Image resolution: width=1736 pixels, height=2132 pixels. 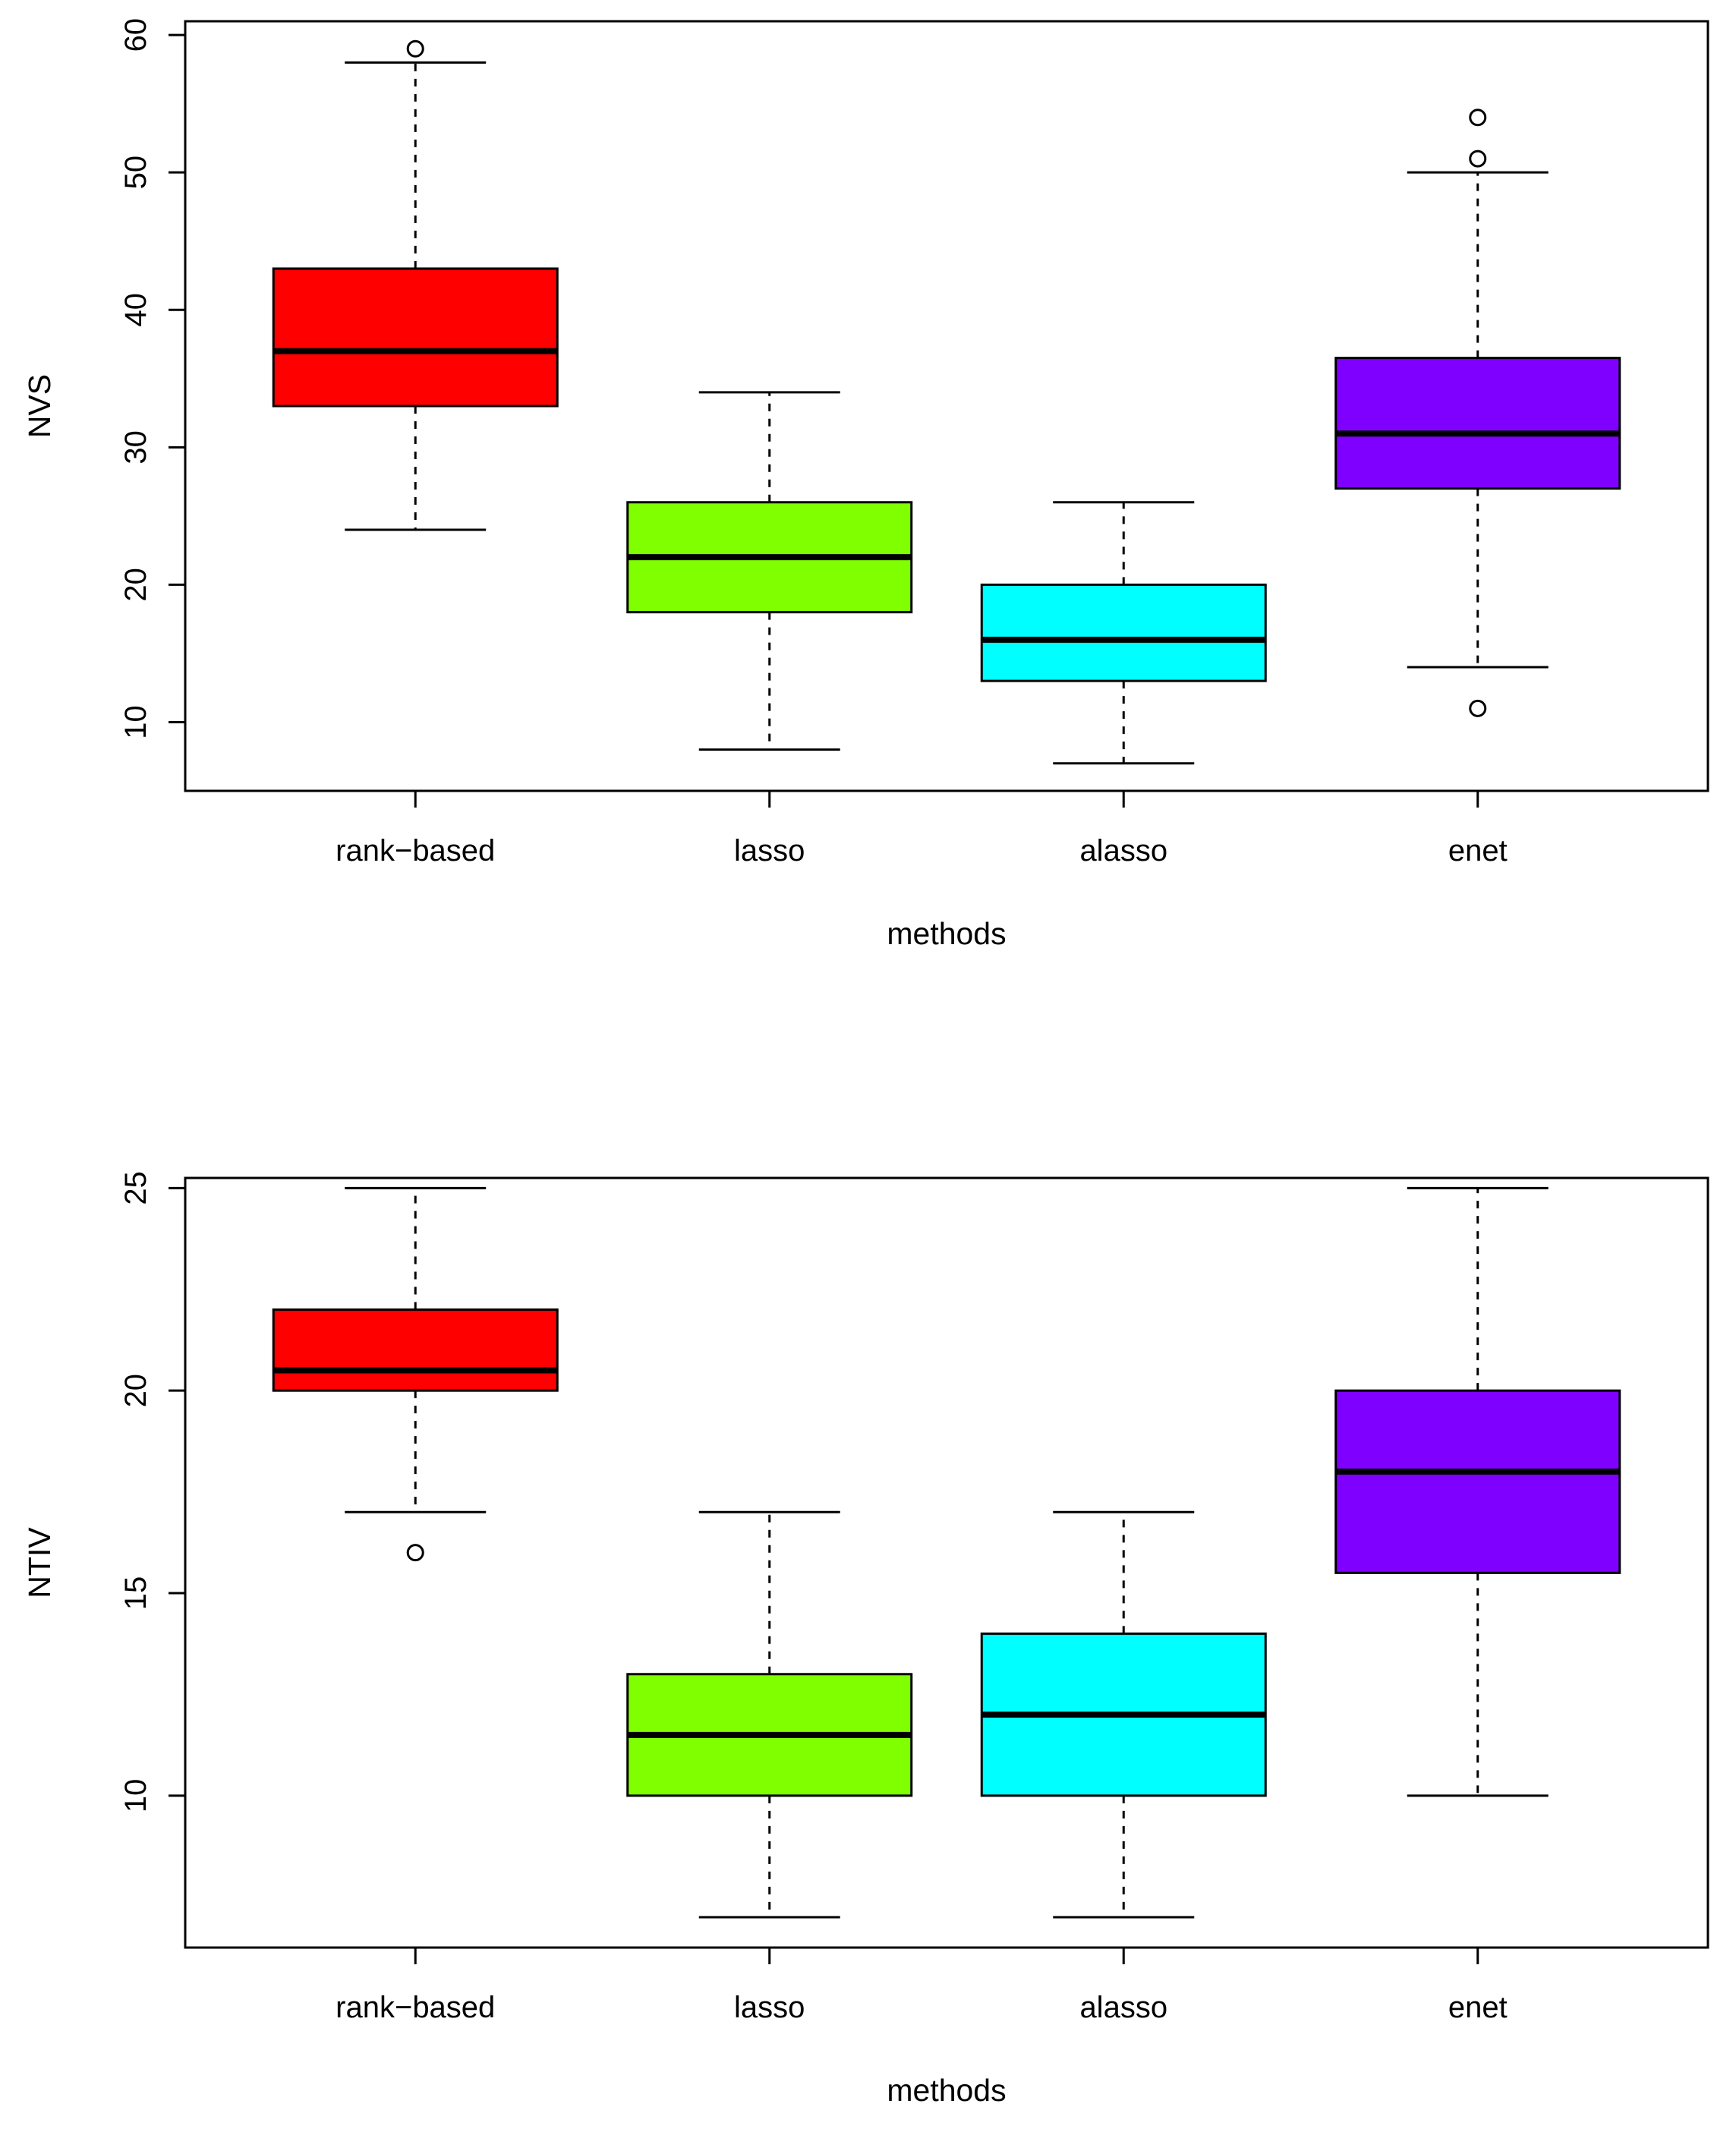 What do you see at coordinates (136, 173) in the screenshot?
I see `y-tick-label: 50` at bounding box center [136, 173].